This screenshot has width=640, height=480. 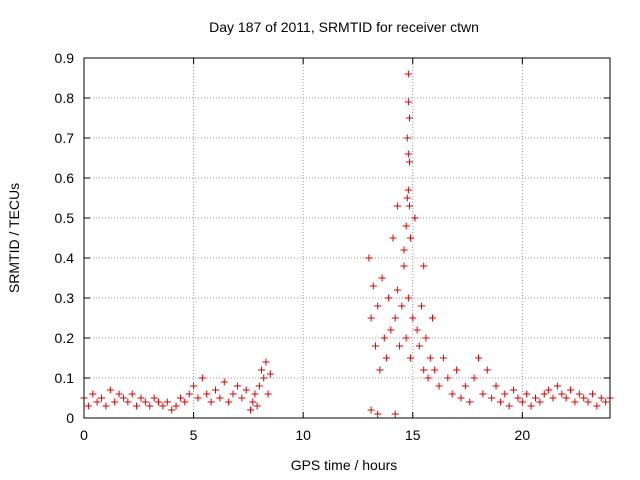 I want to click on y-tick-label: 0.3, so click(x=65, y=298).